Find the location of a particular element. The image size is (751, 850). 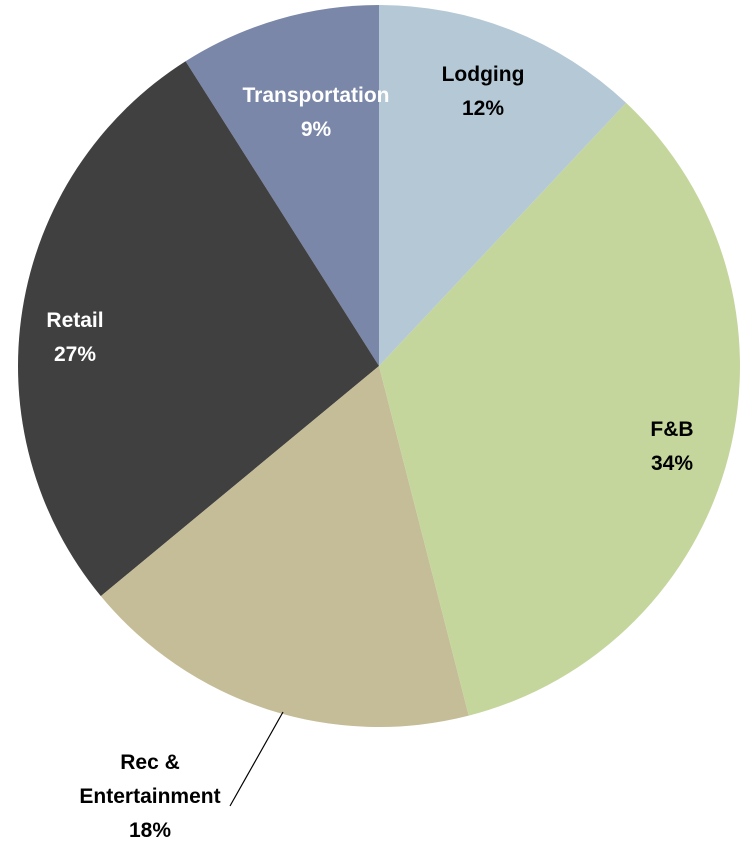

slice-value: 27% is located at coordinates (75, 354).